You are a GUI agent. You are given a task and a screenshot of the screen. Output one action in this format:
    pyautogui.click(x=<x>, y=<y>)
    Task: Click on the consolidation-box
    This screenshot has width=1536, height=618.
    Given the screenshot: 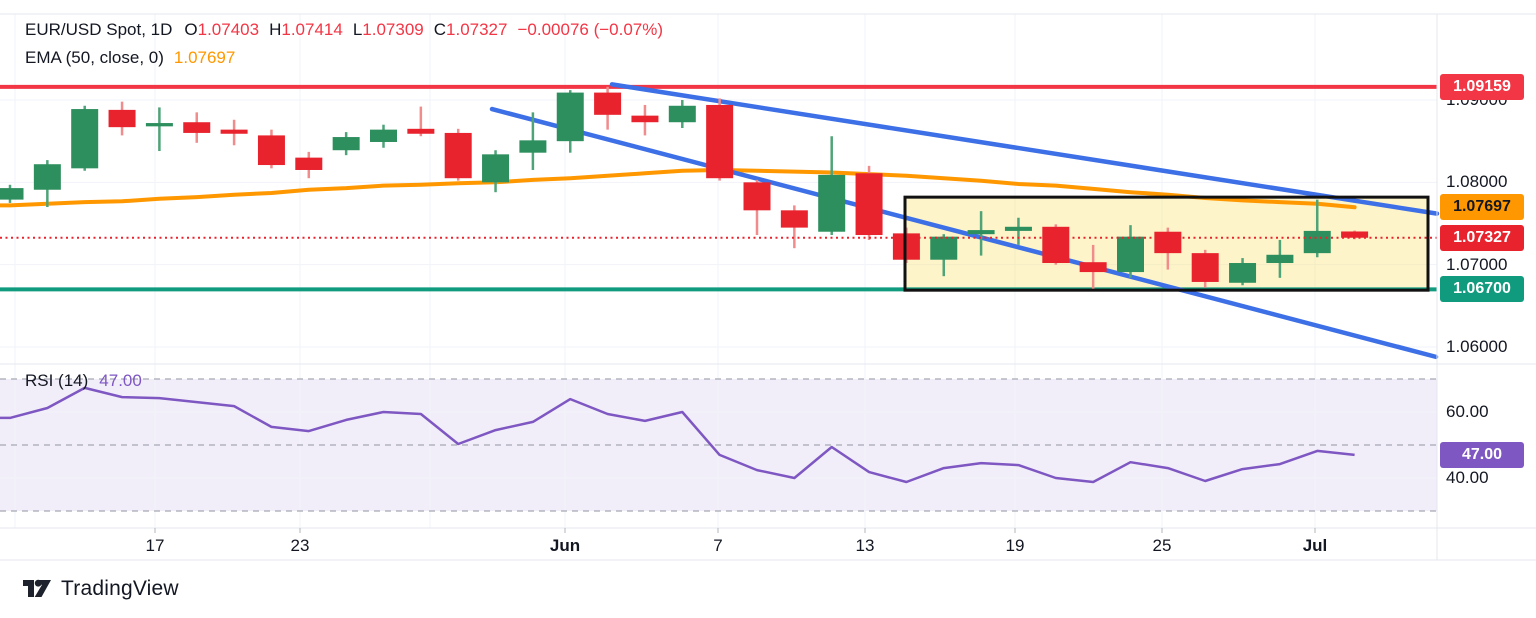 What is the action you would take?
    pyautogui.click(x=1166, y=243)
    